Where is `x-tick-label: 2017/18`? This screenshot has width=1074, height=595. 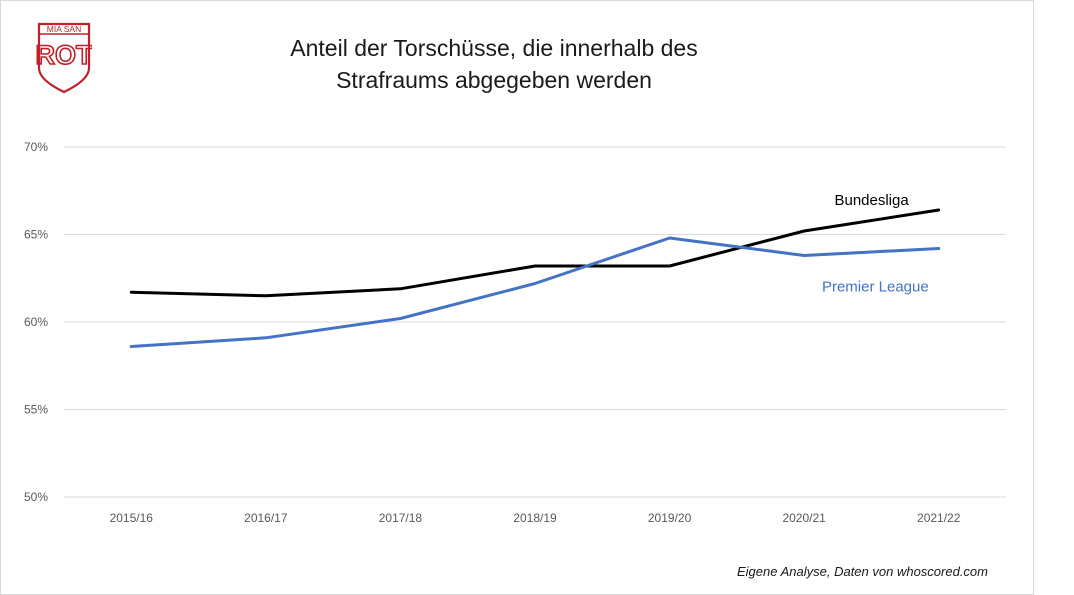 x-tick-label: 2017/18 is located at coordinates (401, 518).